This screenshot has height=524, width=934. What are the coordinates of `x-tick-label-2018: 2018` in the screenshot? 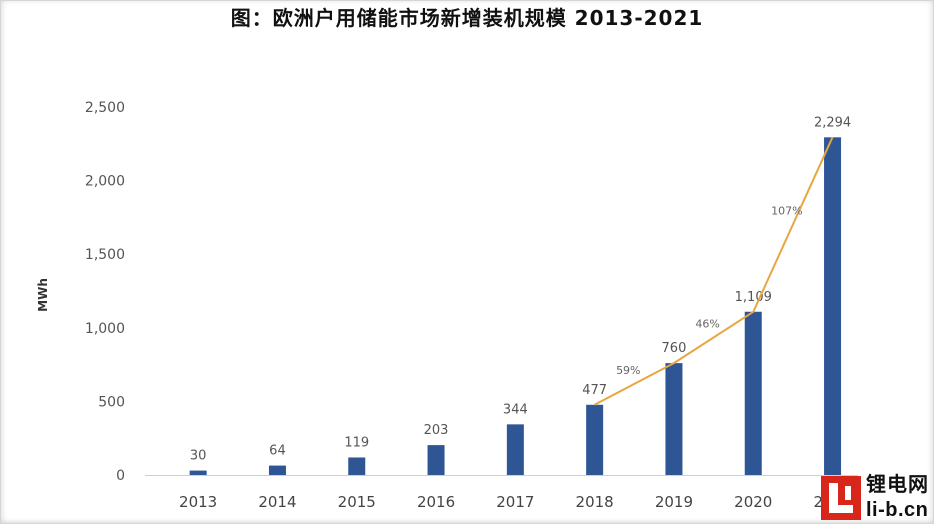 It's located at (595, 502).